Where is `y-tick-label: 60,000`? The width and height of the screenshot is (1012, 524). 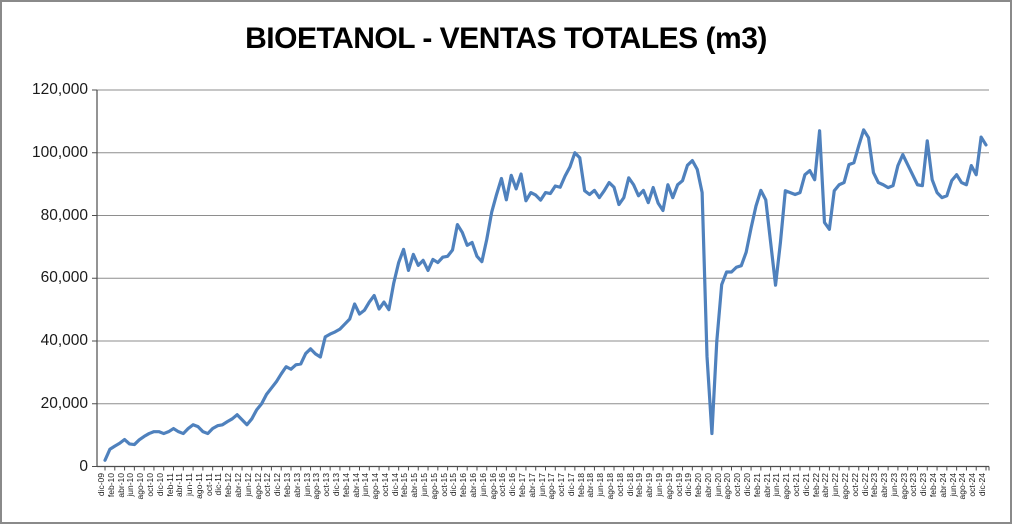
y-tick-label: 60,000 is located at coordinates (64, 278).